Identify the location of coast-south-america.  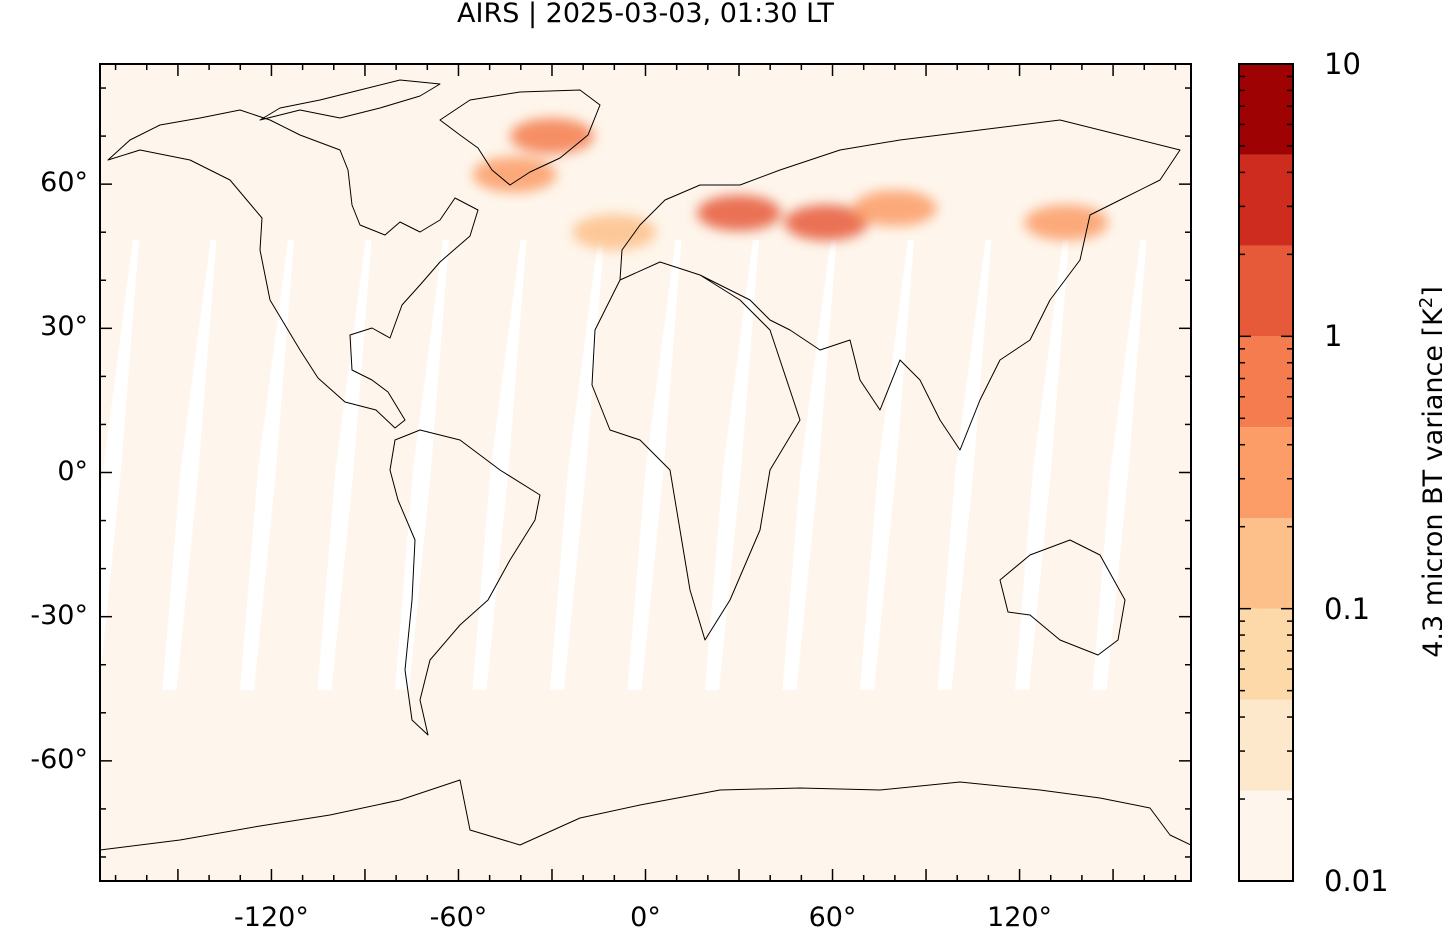
(465, 582).